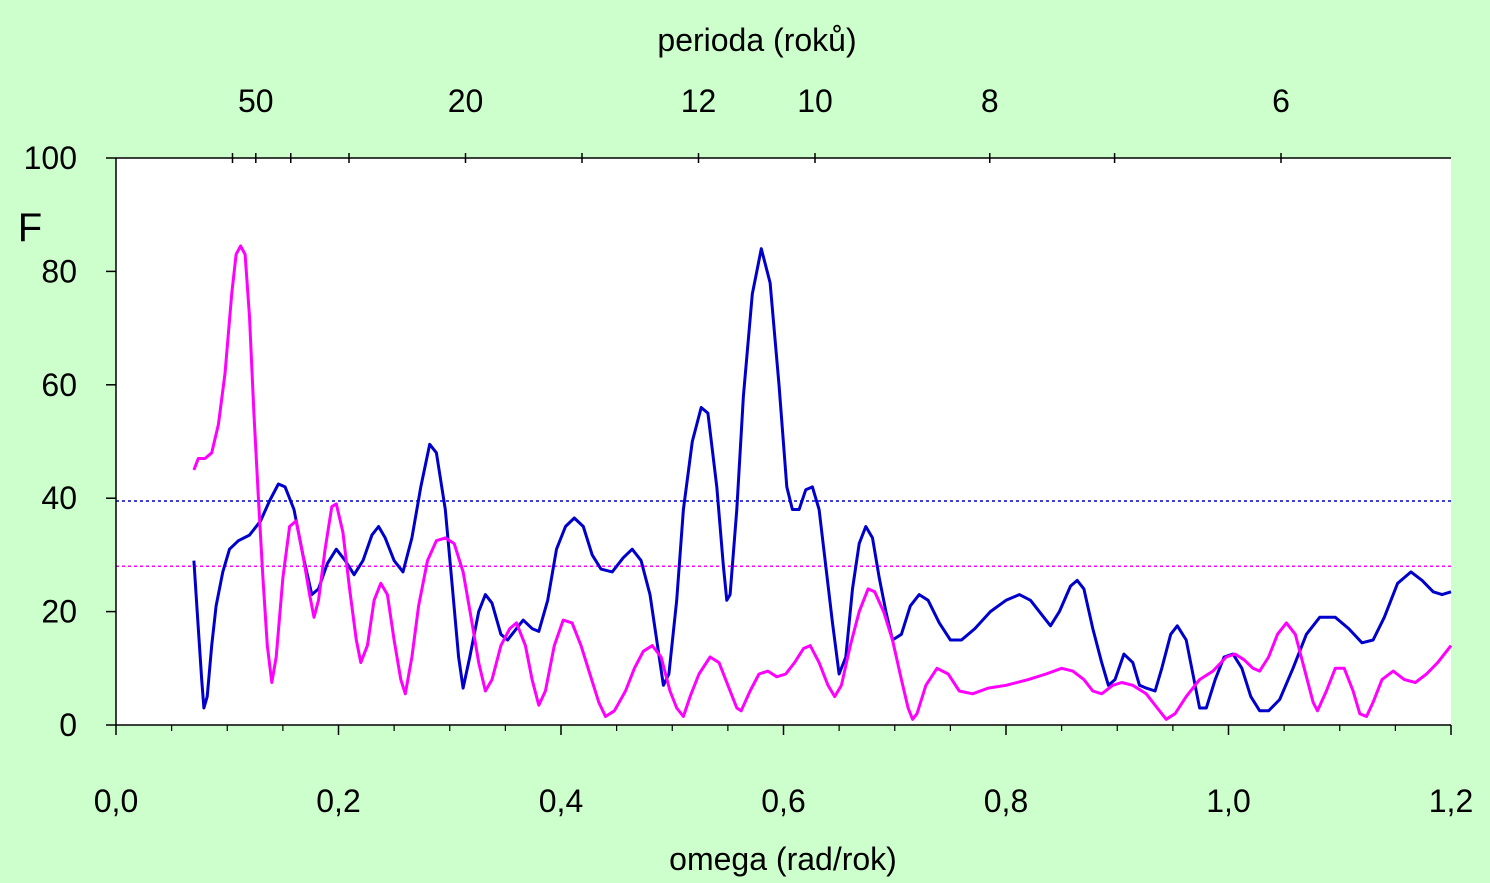 The height and width of the screenshot is (883, 1490). I want to click on top-axis-title: perioda (roků), so click(756, 40).